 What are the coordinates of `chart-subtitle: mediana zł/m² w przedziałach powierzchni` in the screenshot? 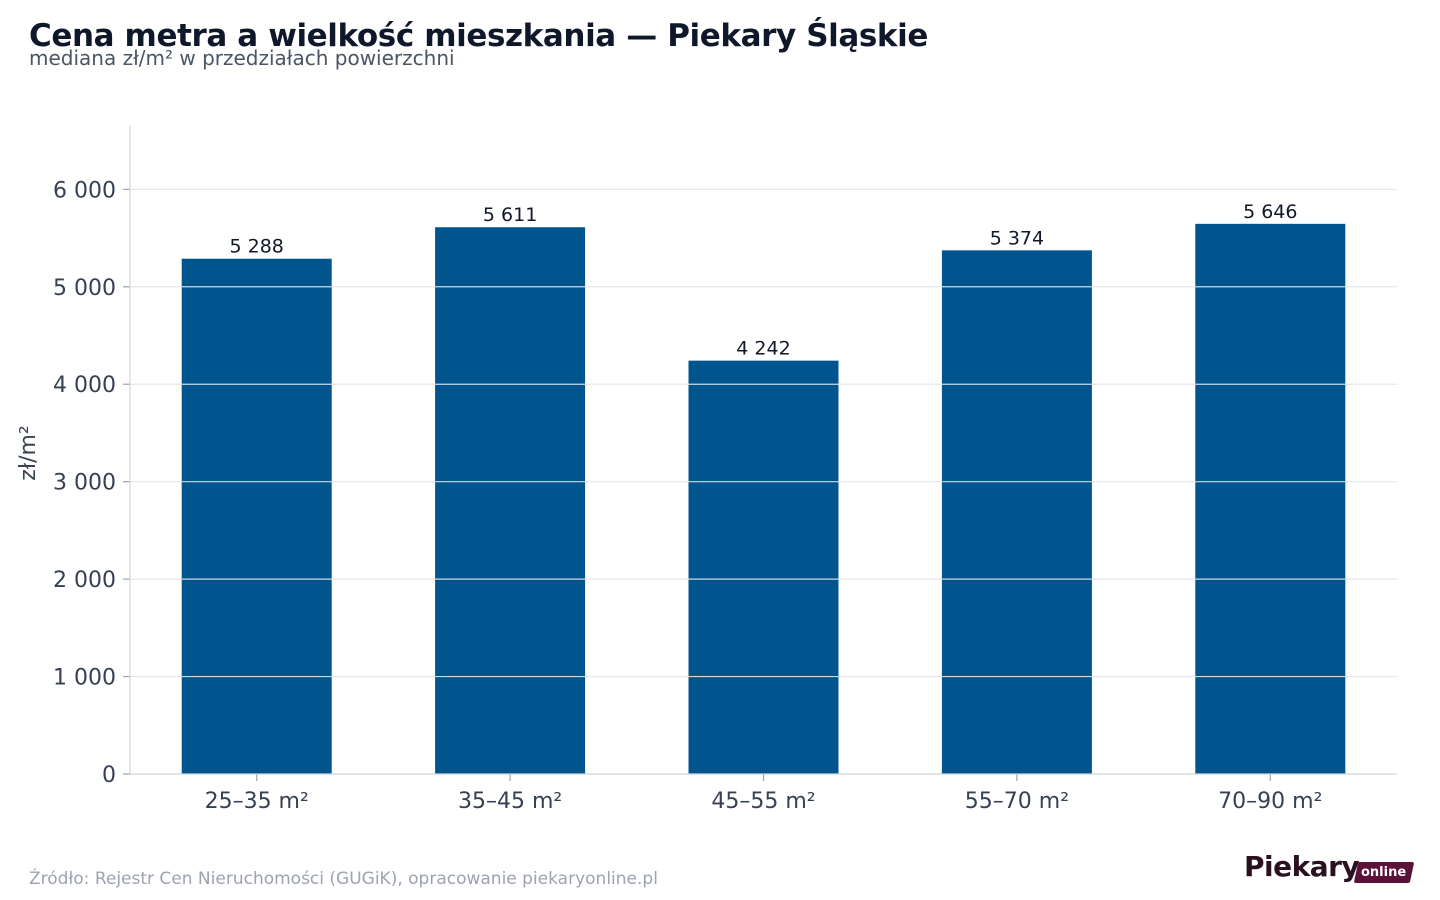 It's located at (242, 58).